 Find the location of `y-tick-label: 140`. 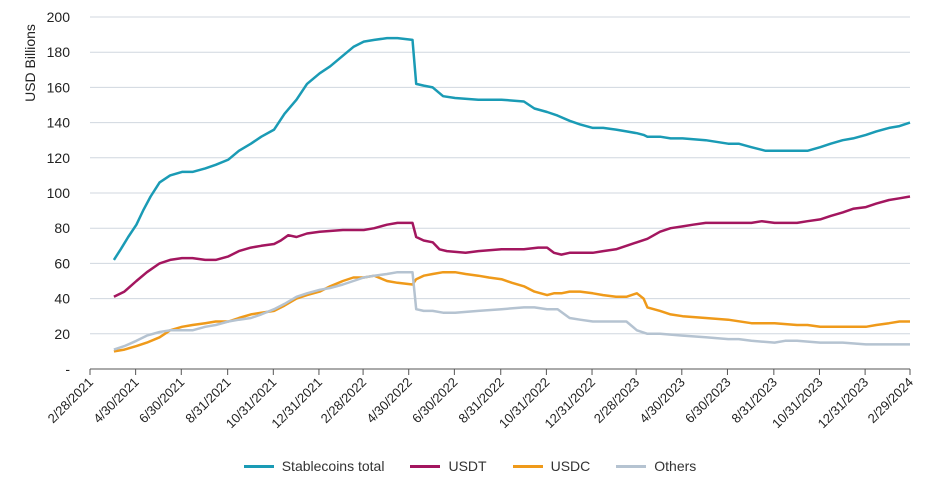

y-tick-label: 140 is located at coordinates (59, 123).